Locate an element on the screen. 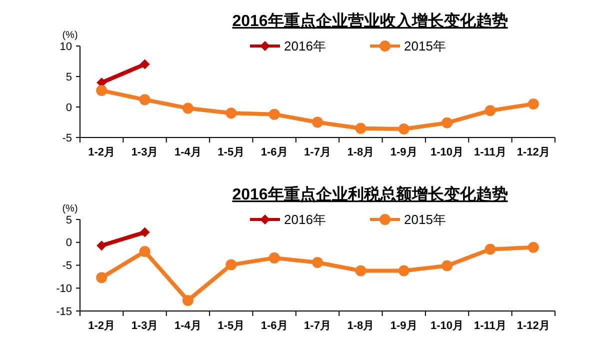 The width and height of the screenshot is (600, 347). y-tick-label: 10 is located at coordinates (66, 46).